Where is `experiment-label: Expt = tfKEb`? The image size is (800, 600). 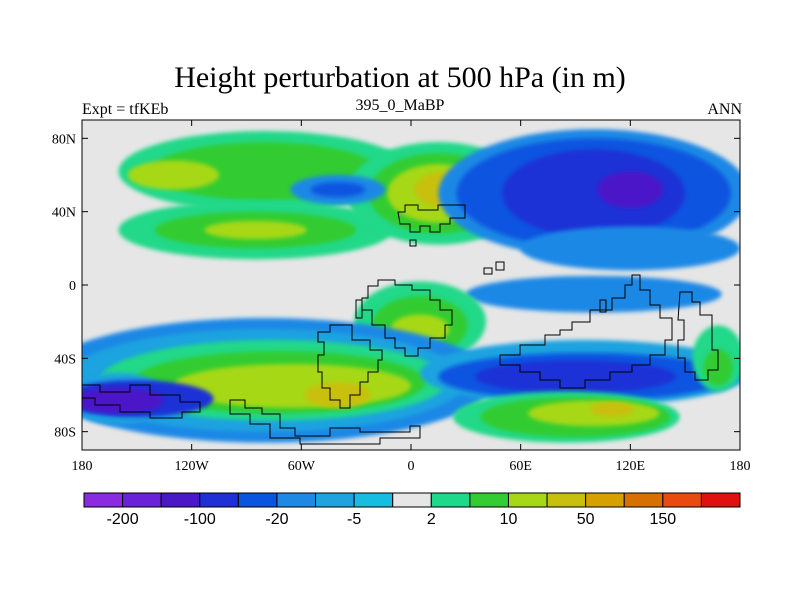
experiment-label: Expt = tfKEb is located at coordinates (125, 109).